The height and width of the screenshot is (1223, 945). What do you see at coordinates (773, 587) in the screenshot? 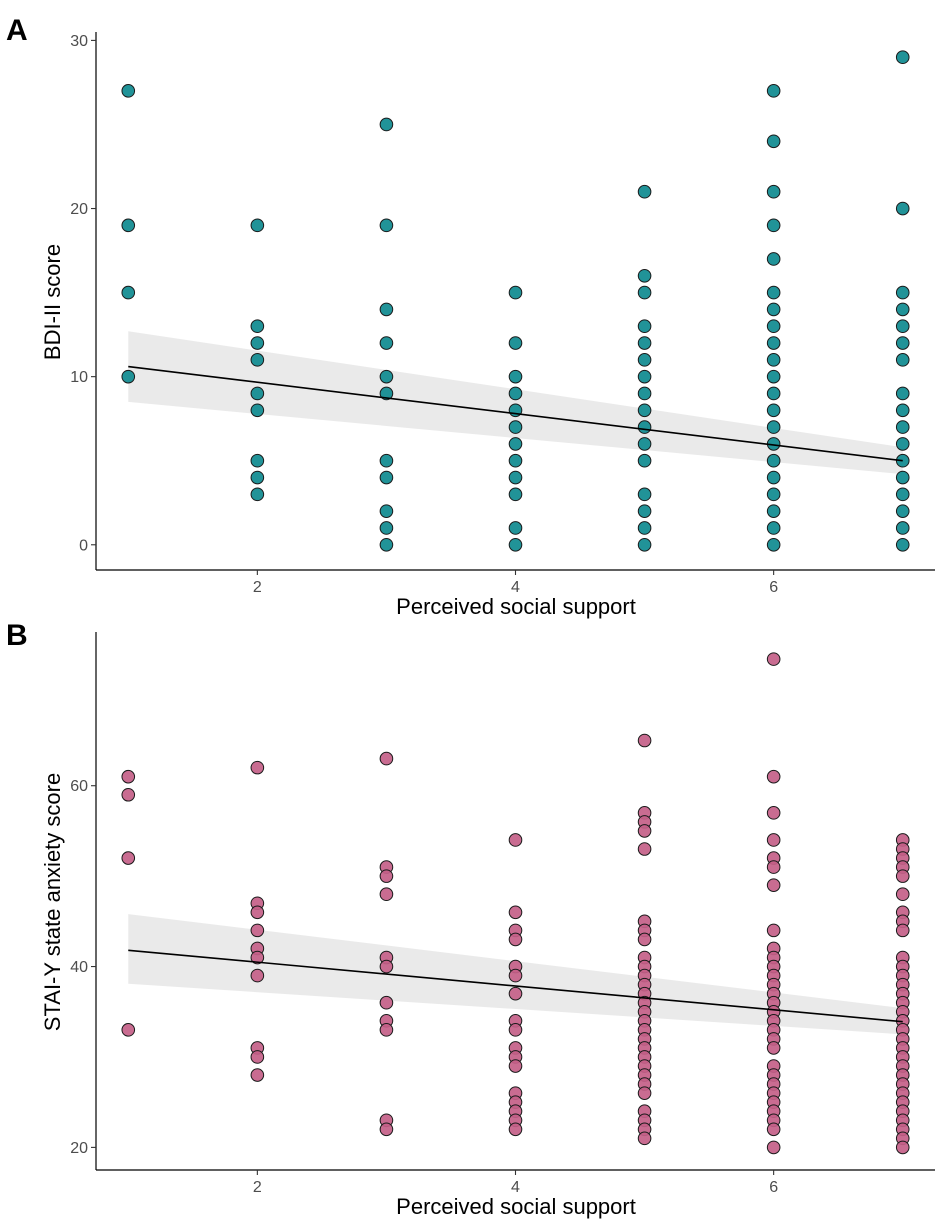
I see `panel-a-x-tick-label: 6` at bounding box center [773, 587].